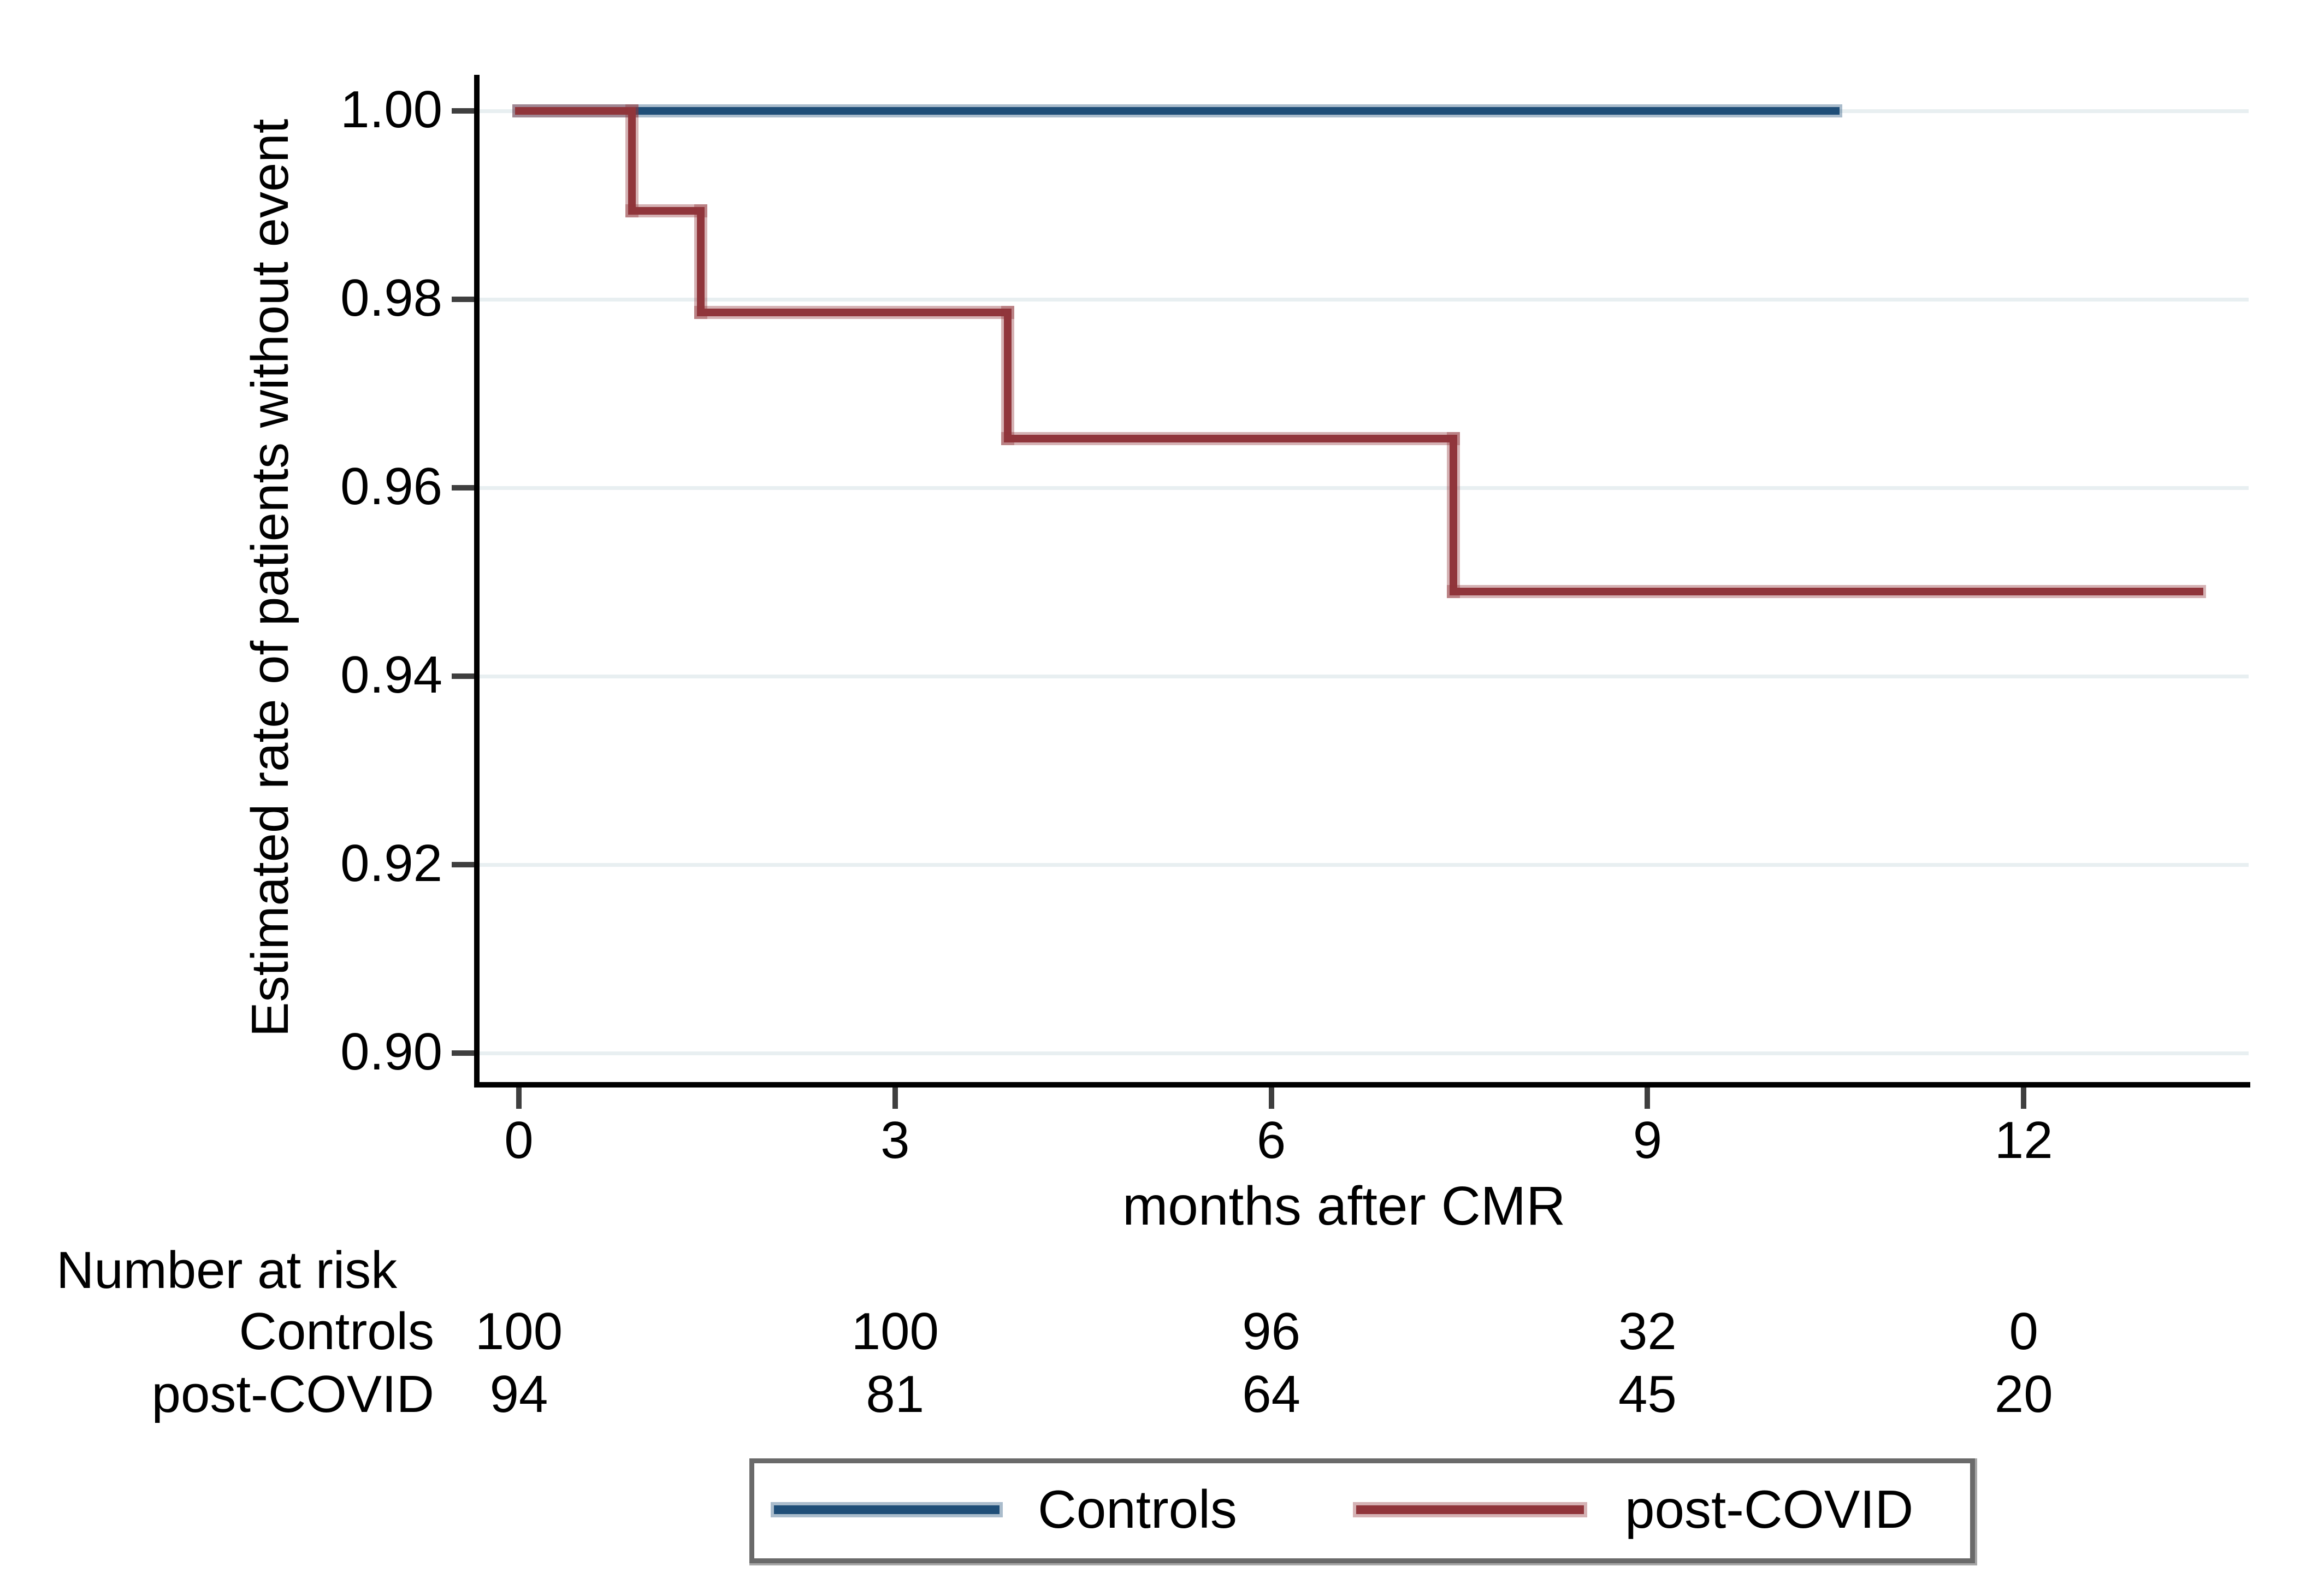 This screenshot has width=2324, height=1578. I want to click on x-tick-label: 9, so click(1648, 1140).